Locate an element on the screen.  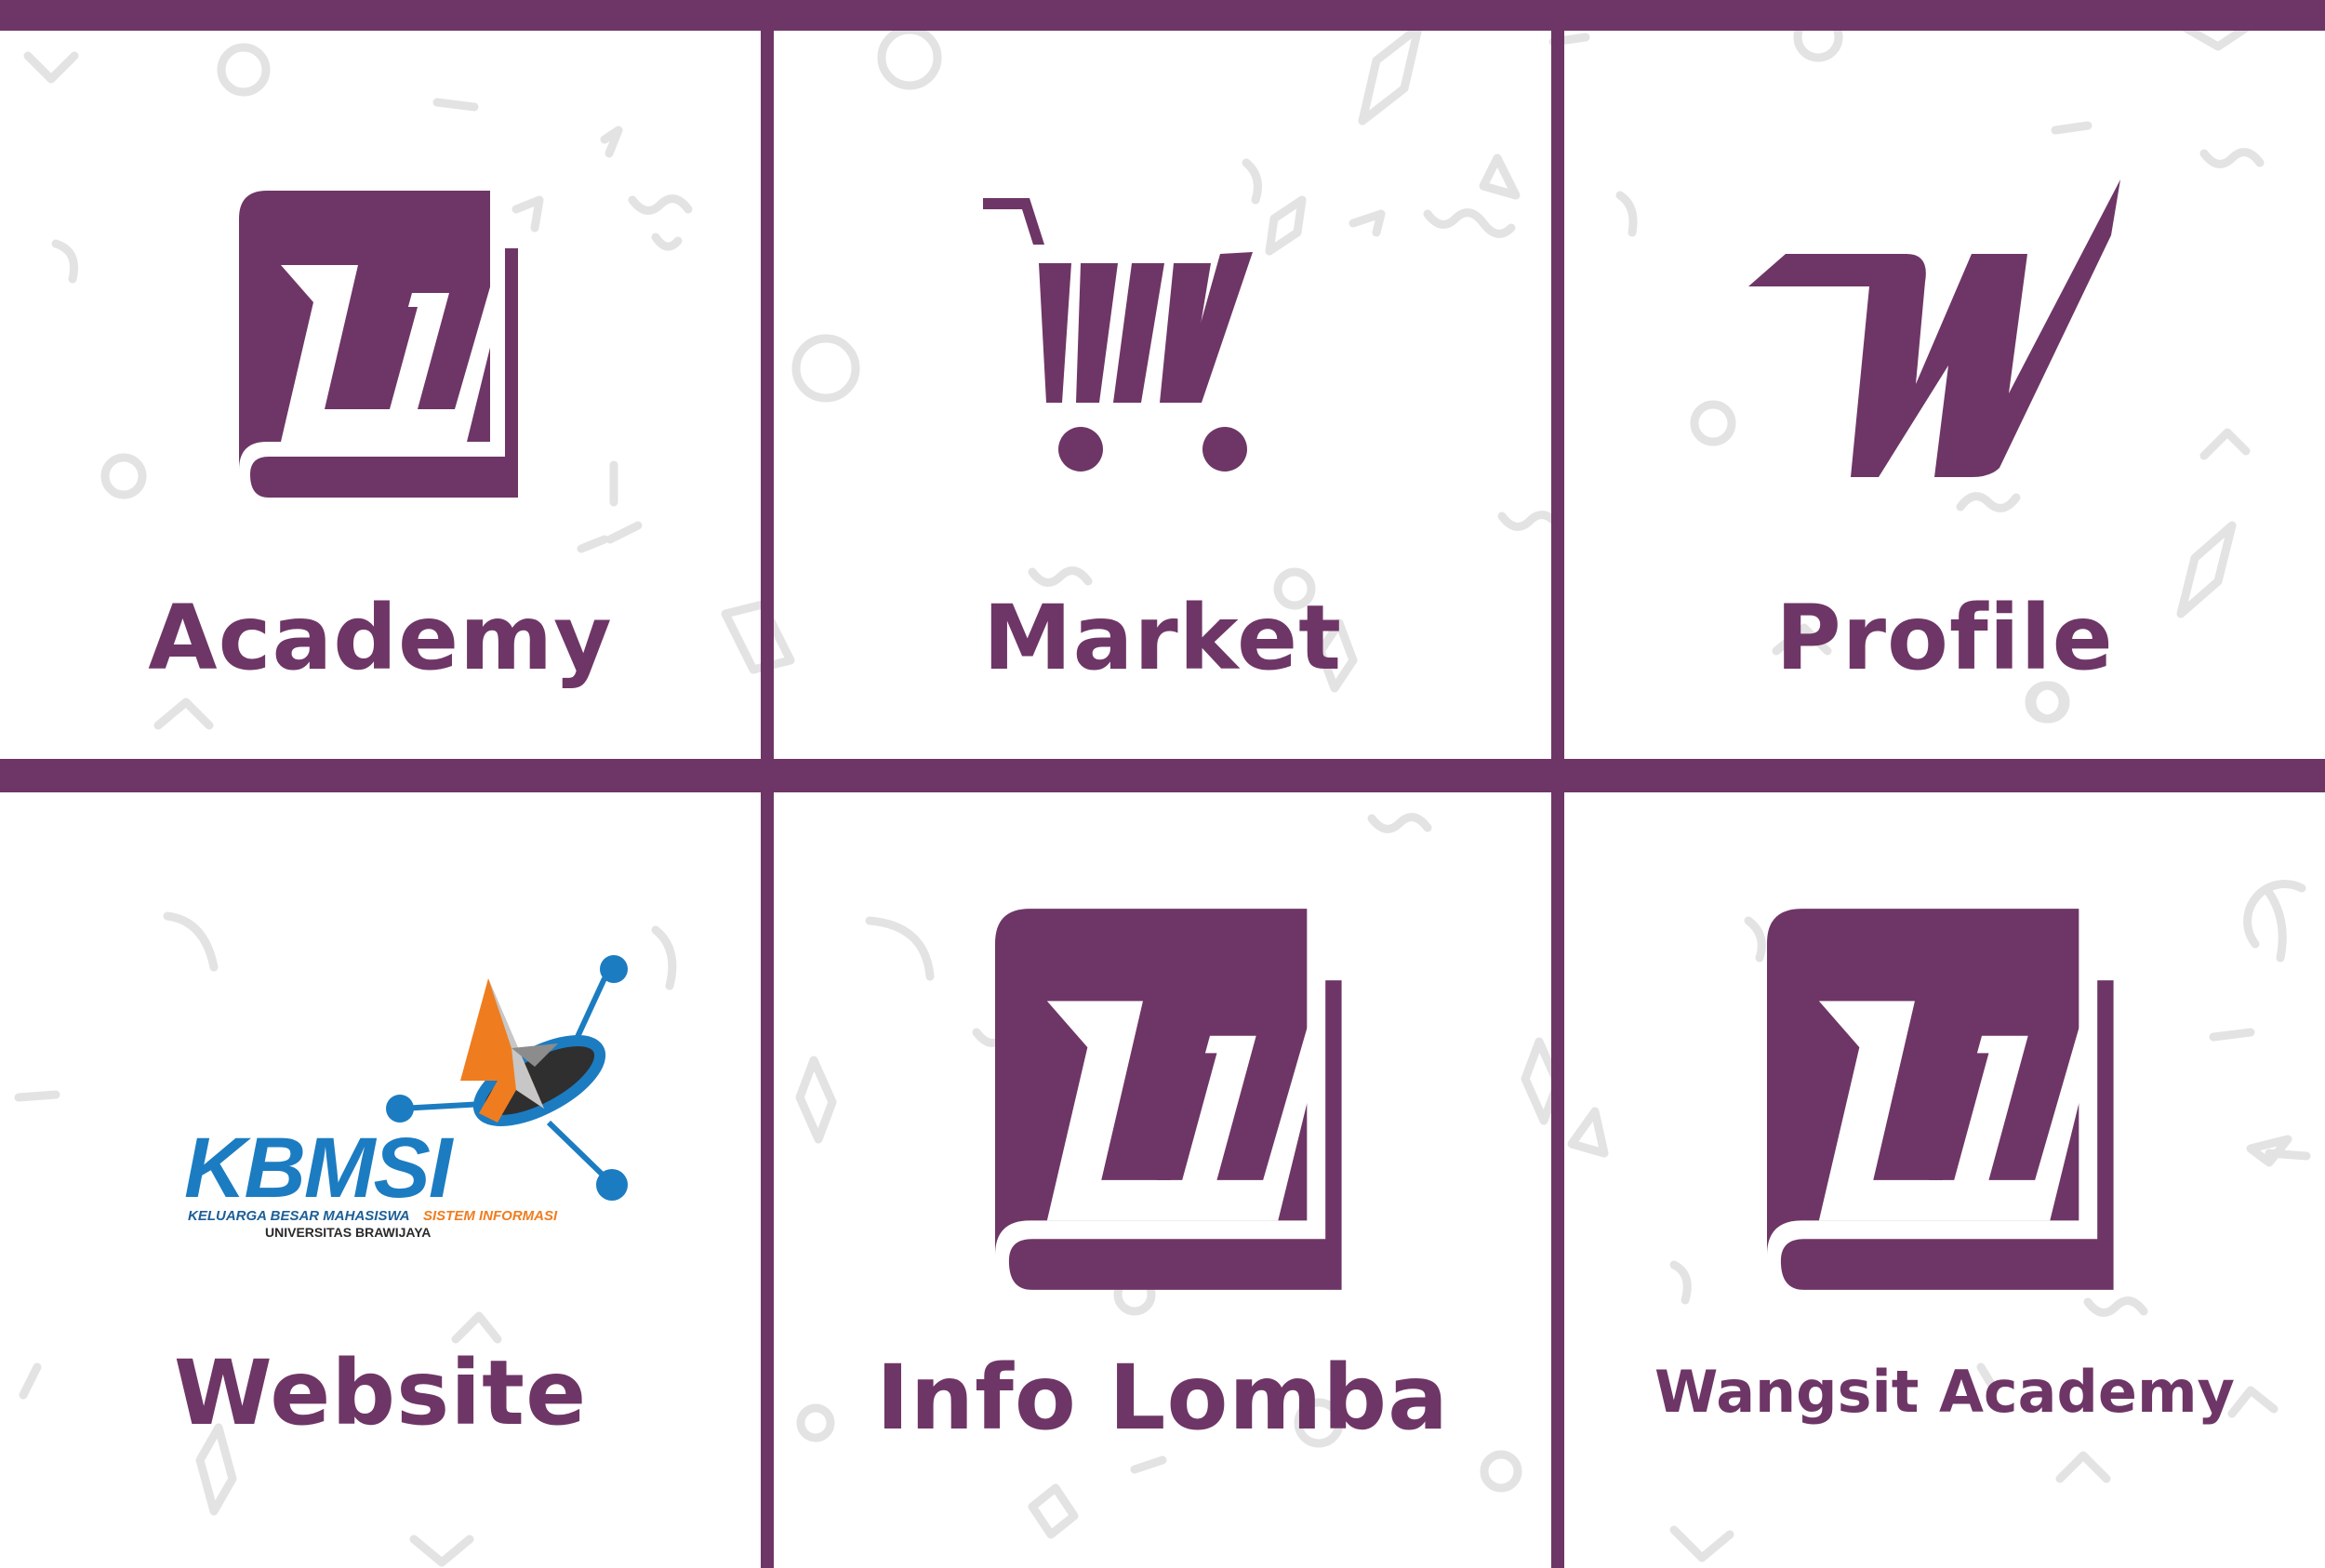
grid-line-middle is located at coordinates (1162, 775).